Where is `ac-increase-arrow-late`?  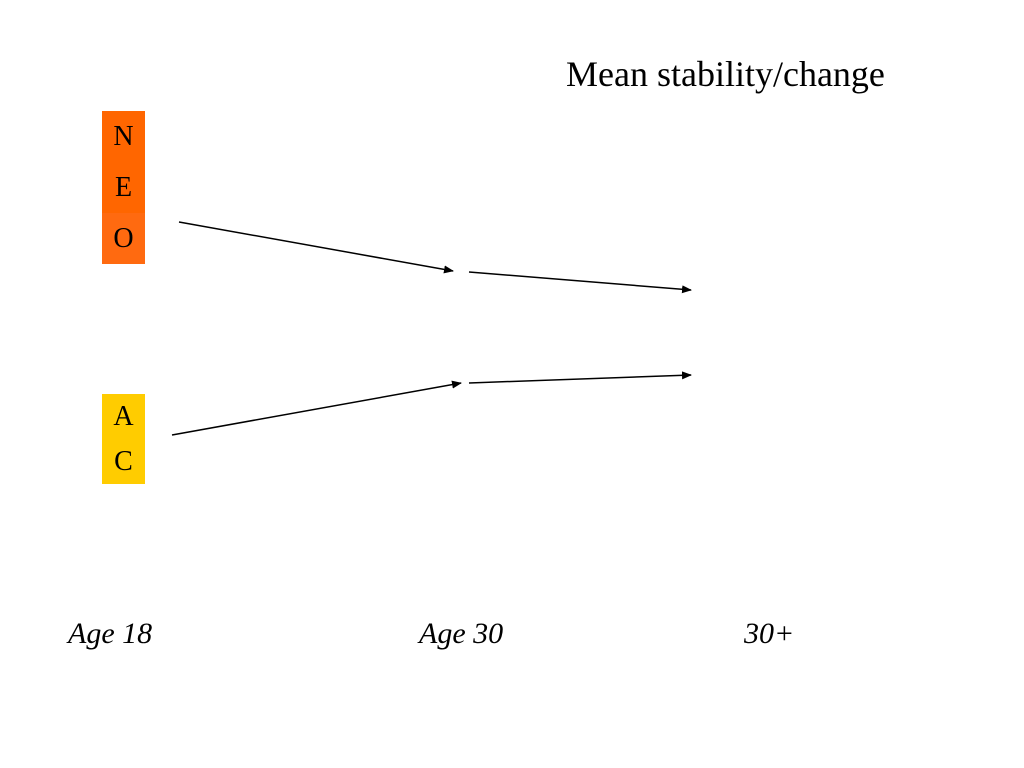
ac-increase-arrow-late is located at coordinates (580, 377).